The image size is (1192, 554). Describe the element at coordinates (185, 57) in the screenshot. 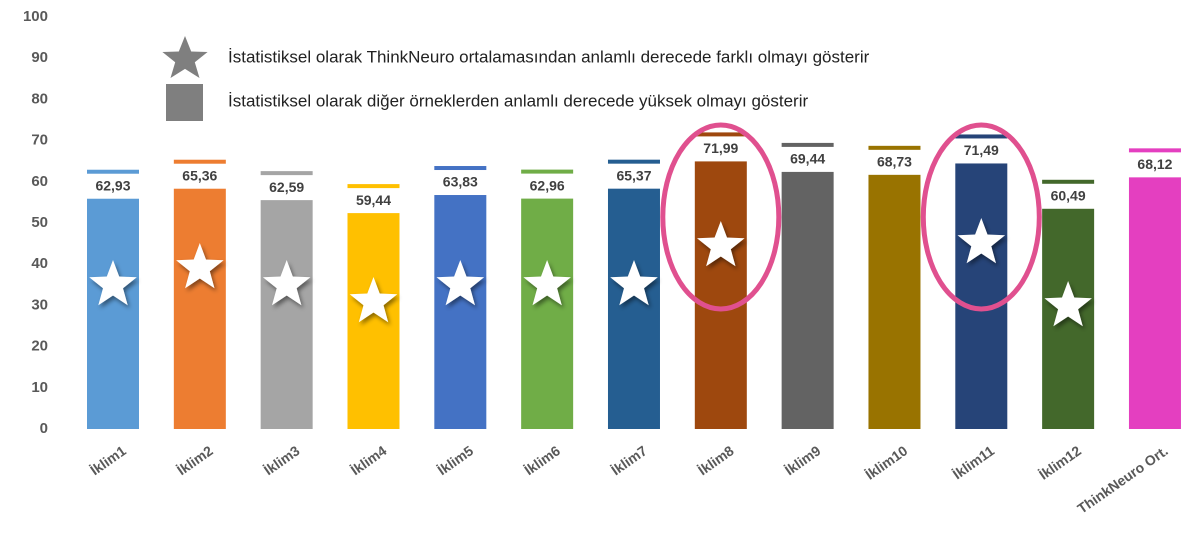

I see `legend-star-icon` at that location.